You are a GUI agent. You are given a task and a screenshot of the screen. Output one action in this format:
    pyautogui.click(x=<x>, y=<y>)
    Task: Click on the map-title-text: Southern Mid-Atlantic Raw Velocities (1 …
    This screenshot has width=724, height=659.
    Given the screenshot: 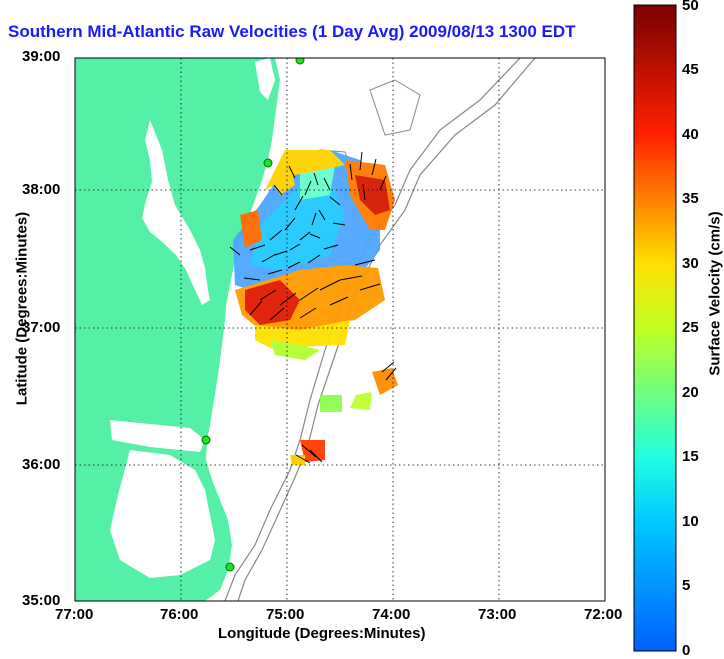 What is the action you would take?
    pyautogui.click(x=292, y=31)
    